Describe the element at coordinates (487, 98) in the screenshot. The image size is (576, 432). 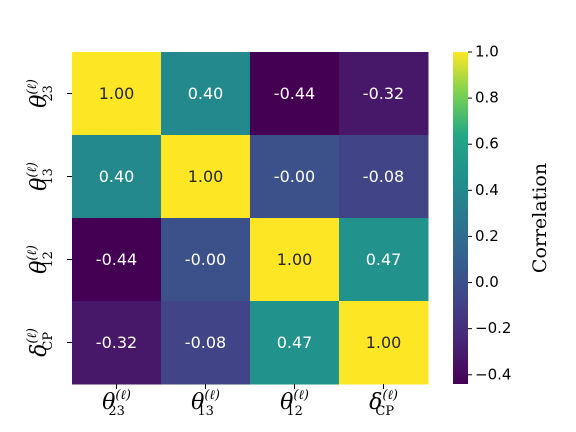
I see `colorbar-tick-label: 0.8` at that location.